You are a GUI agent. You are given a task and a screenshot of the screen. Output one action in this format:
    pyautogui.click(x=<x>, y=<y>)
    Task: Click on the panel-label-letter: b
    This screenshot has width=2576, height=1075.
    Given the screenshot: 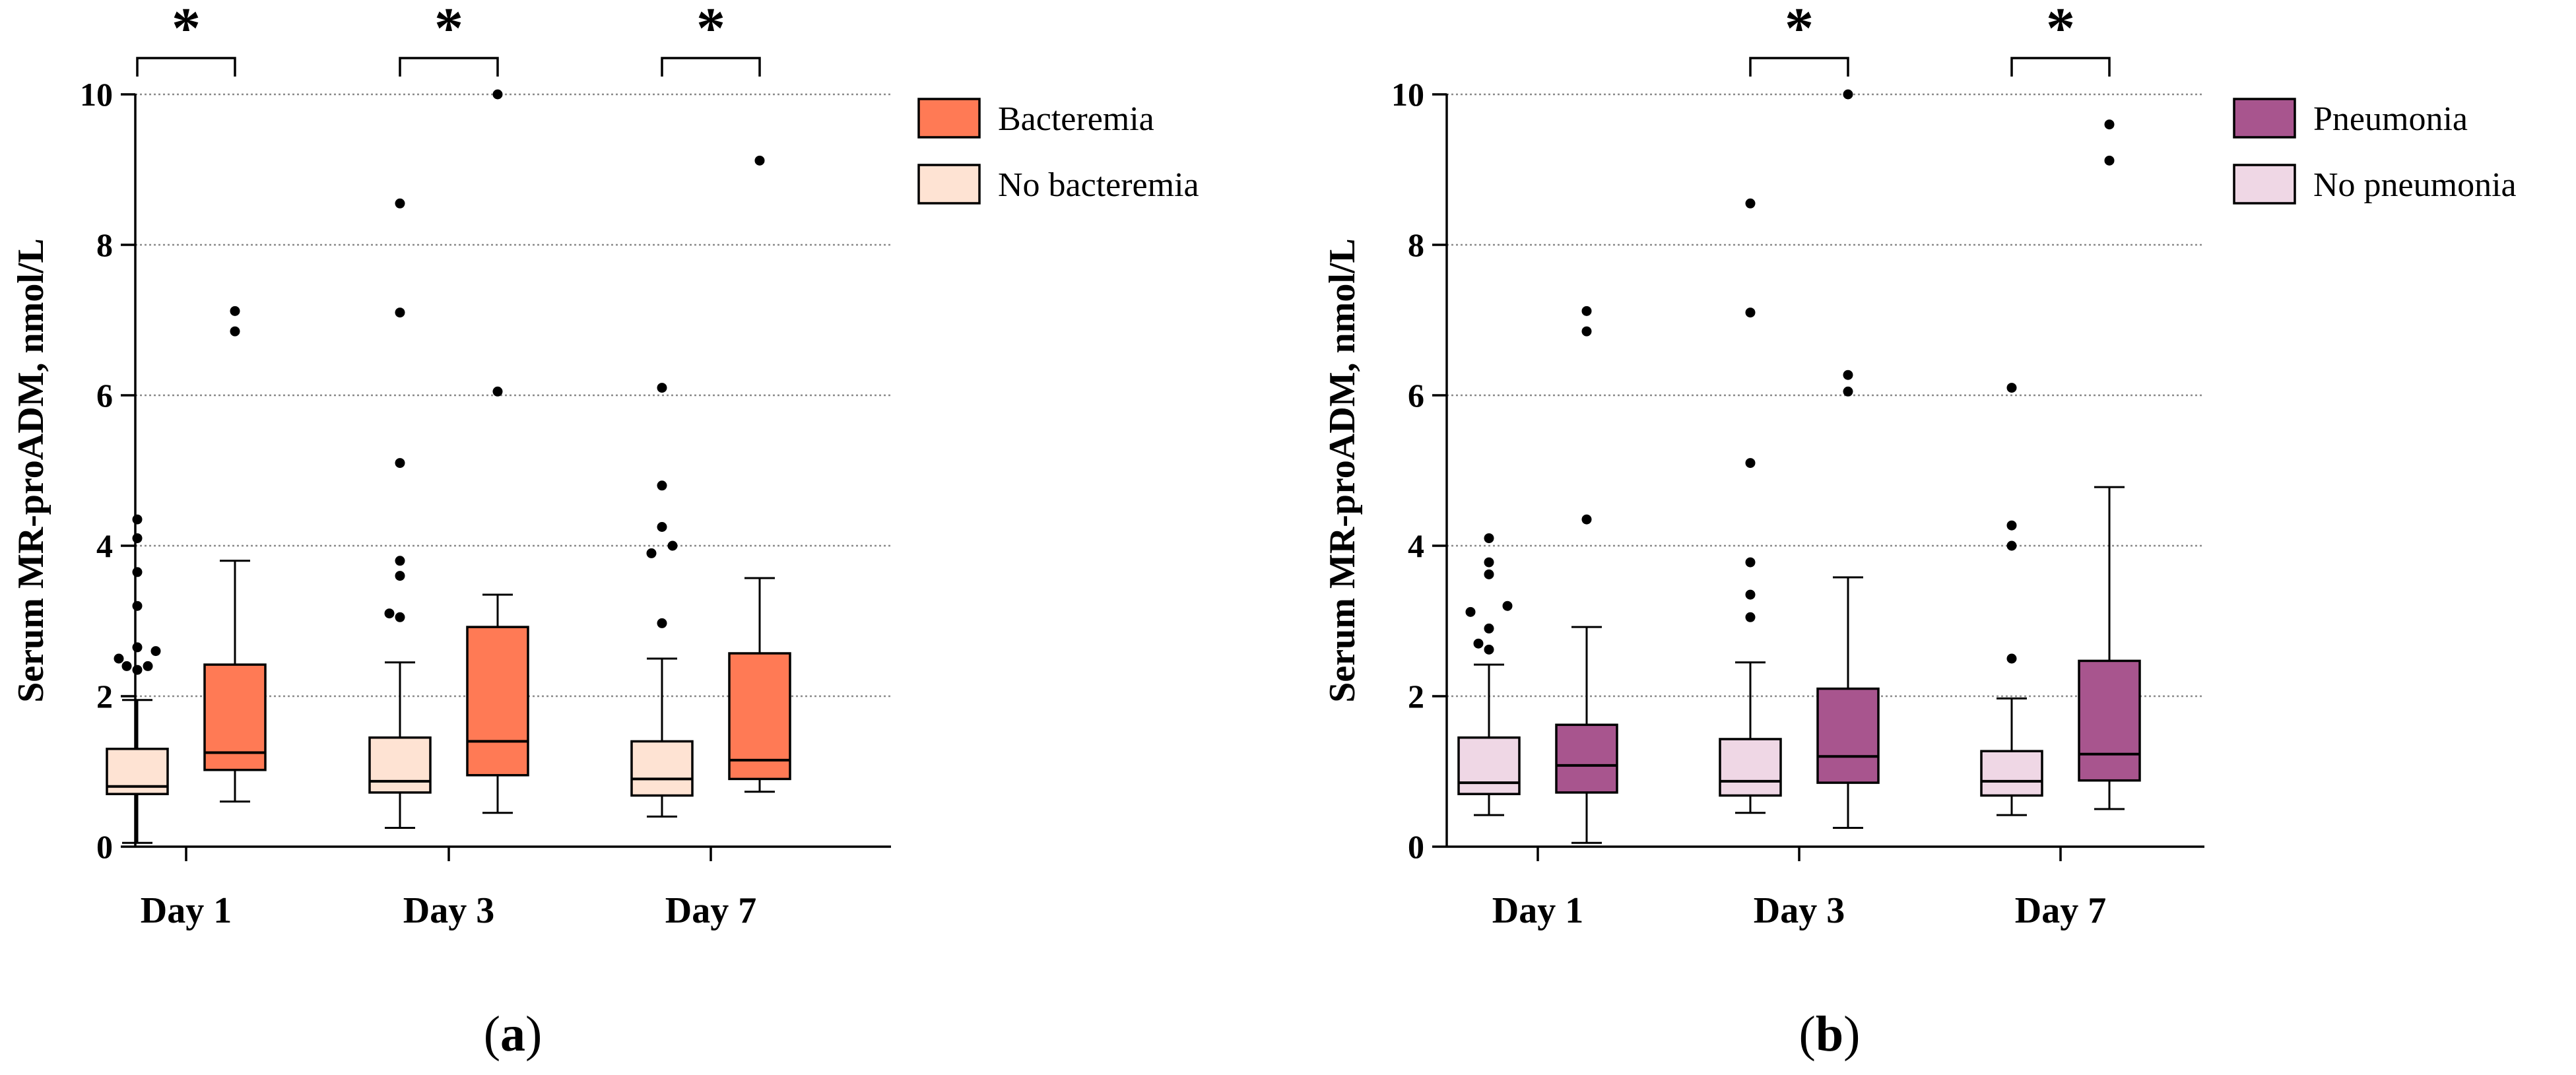 What is the action you would take?
    pyautogui.click(x=1829, y=1034)
    